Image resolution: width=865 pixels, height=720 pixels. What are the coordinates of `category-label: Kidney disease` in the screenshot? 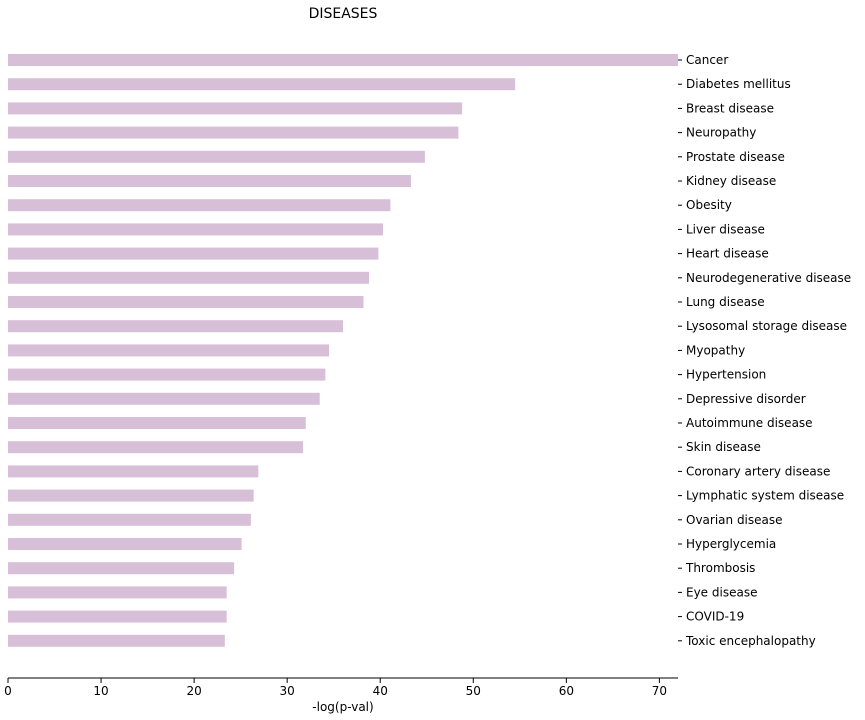 It's located at (731, 181).